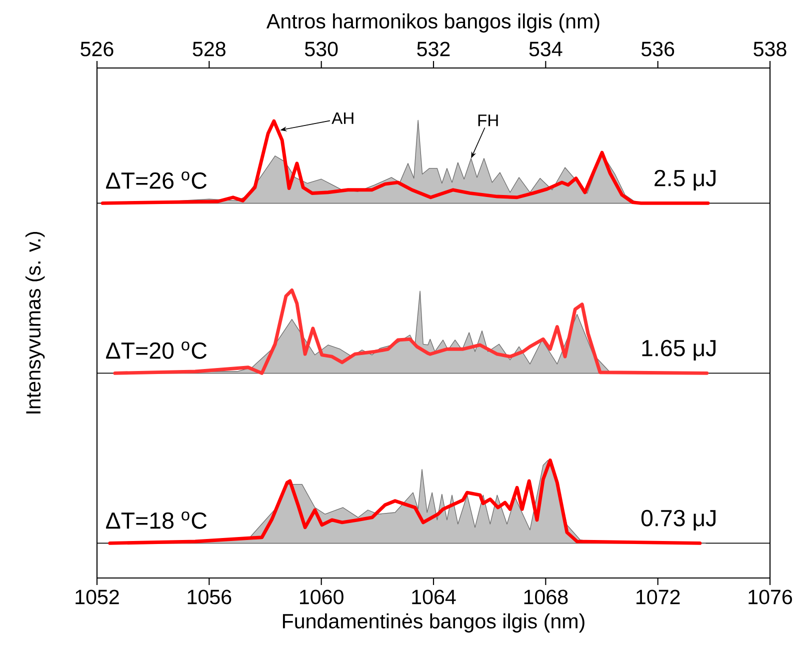 The height and width of the screenshot is (653, 804). I want to click on annotation: 0.73 μJ, so click(678, 520).